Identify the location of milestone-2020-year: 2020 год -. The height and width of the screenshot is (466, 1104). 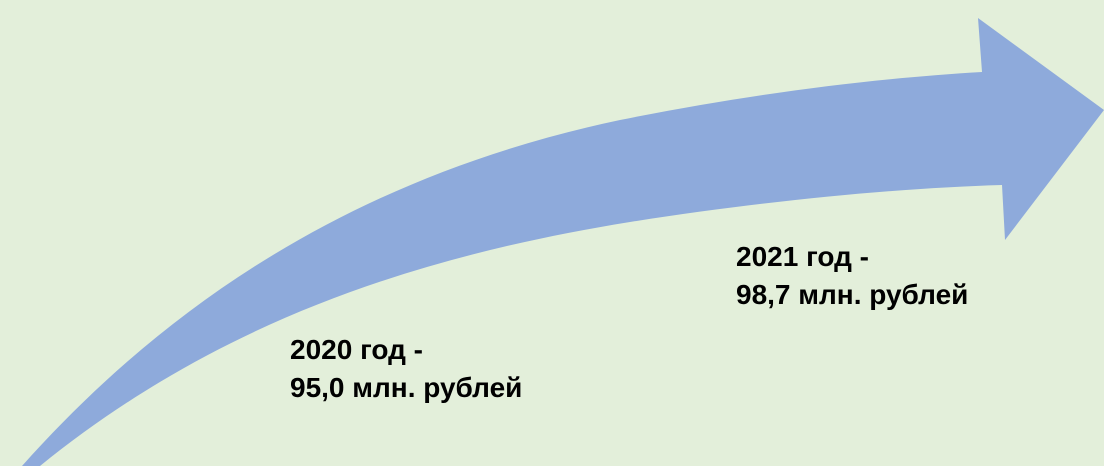
(406, 350).